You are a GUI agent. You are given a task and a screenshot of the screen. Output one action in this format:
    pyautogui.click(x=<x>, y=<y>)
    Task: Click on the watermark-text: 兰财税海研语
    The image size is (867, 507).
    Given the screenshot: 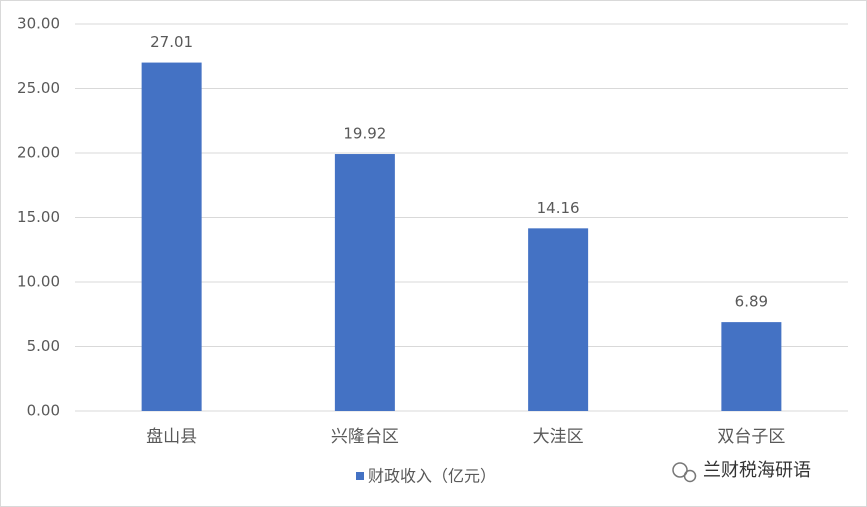 What is the action you would take?
    pyautogui.click(x=757, y=470)
    